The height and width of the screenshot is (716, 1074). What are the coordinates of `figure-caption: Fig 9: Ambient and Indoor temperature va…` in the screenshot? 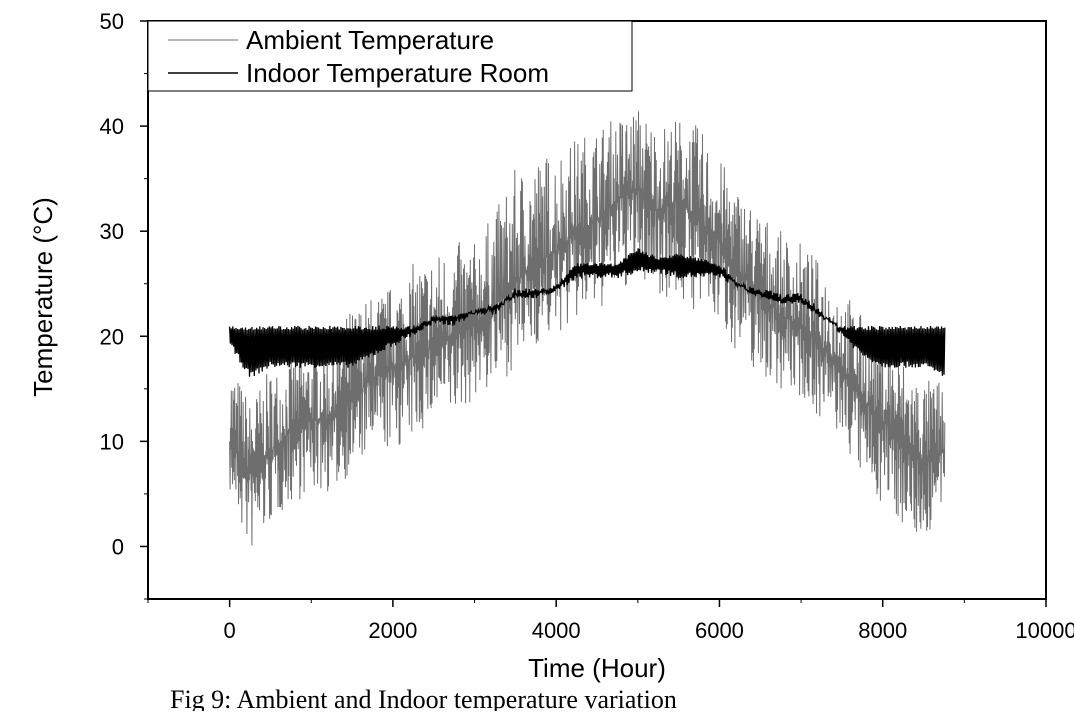 It's located at (423, 698).